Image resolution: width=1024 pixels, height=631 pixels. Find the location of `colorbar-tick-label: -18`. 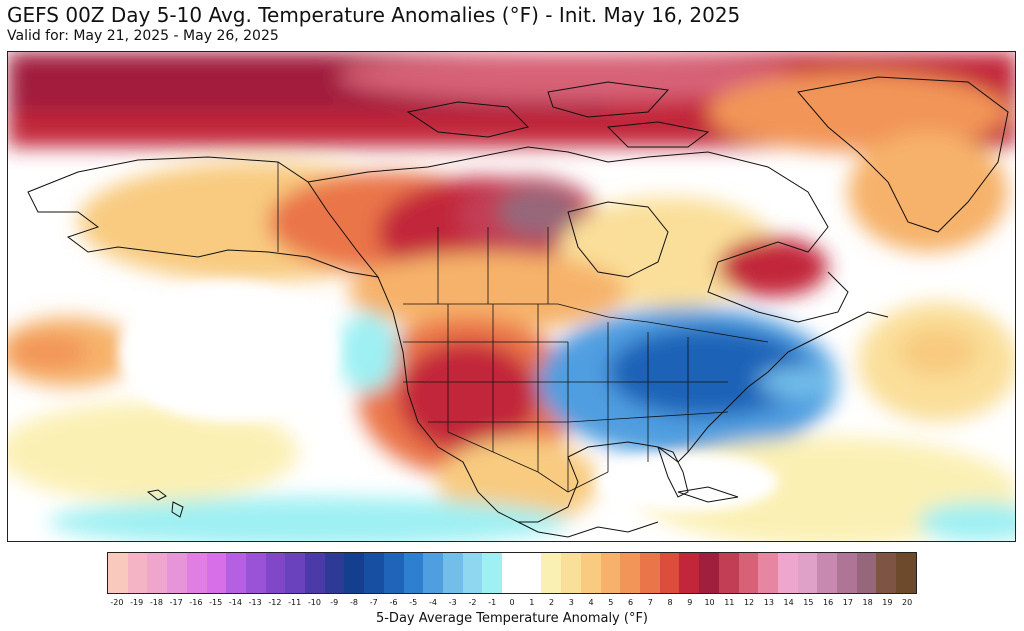

colorbar-tick-label: -18 is located at coordinates (156, 602).